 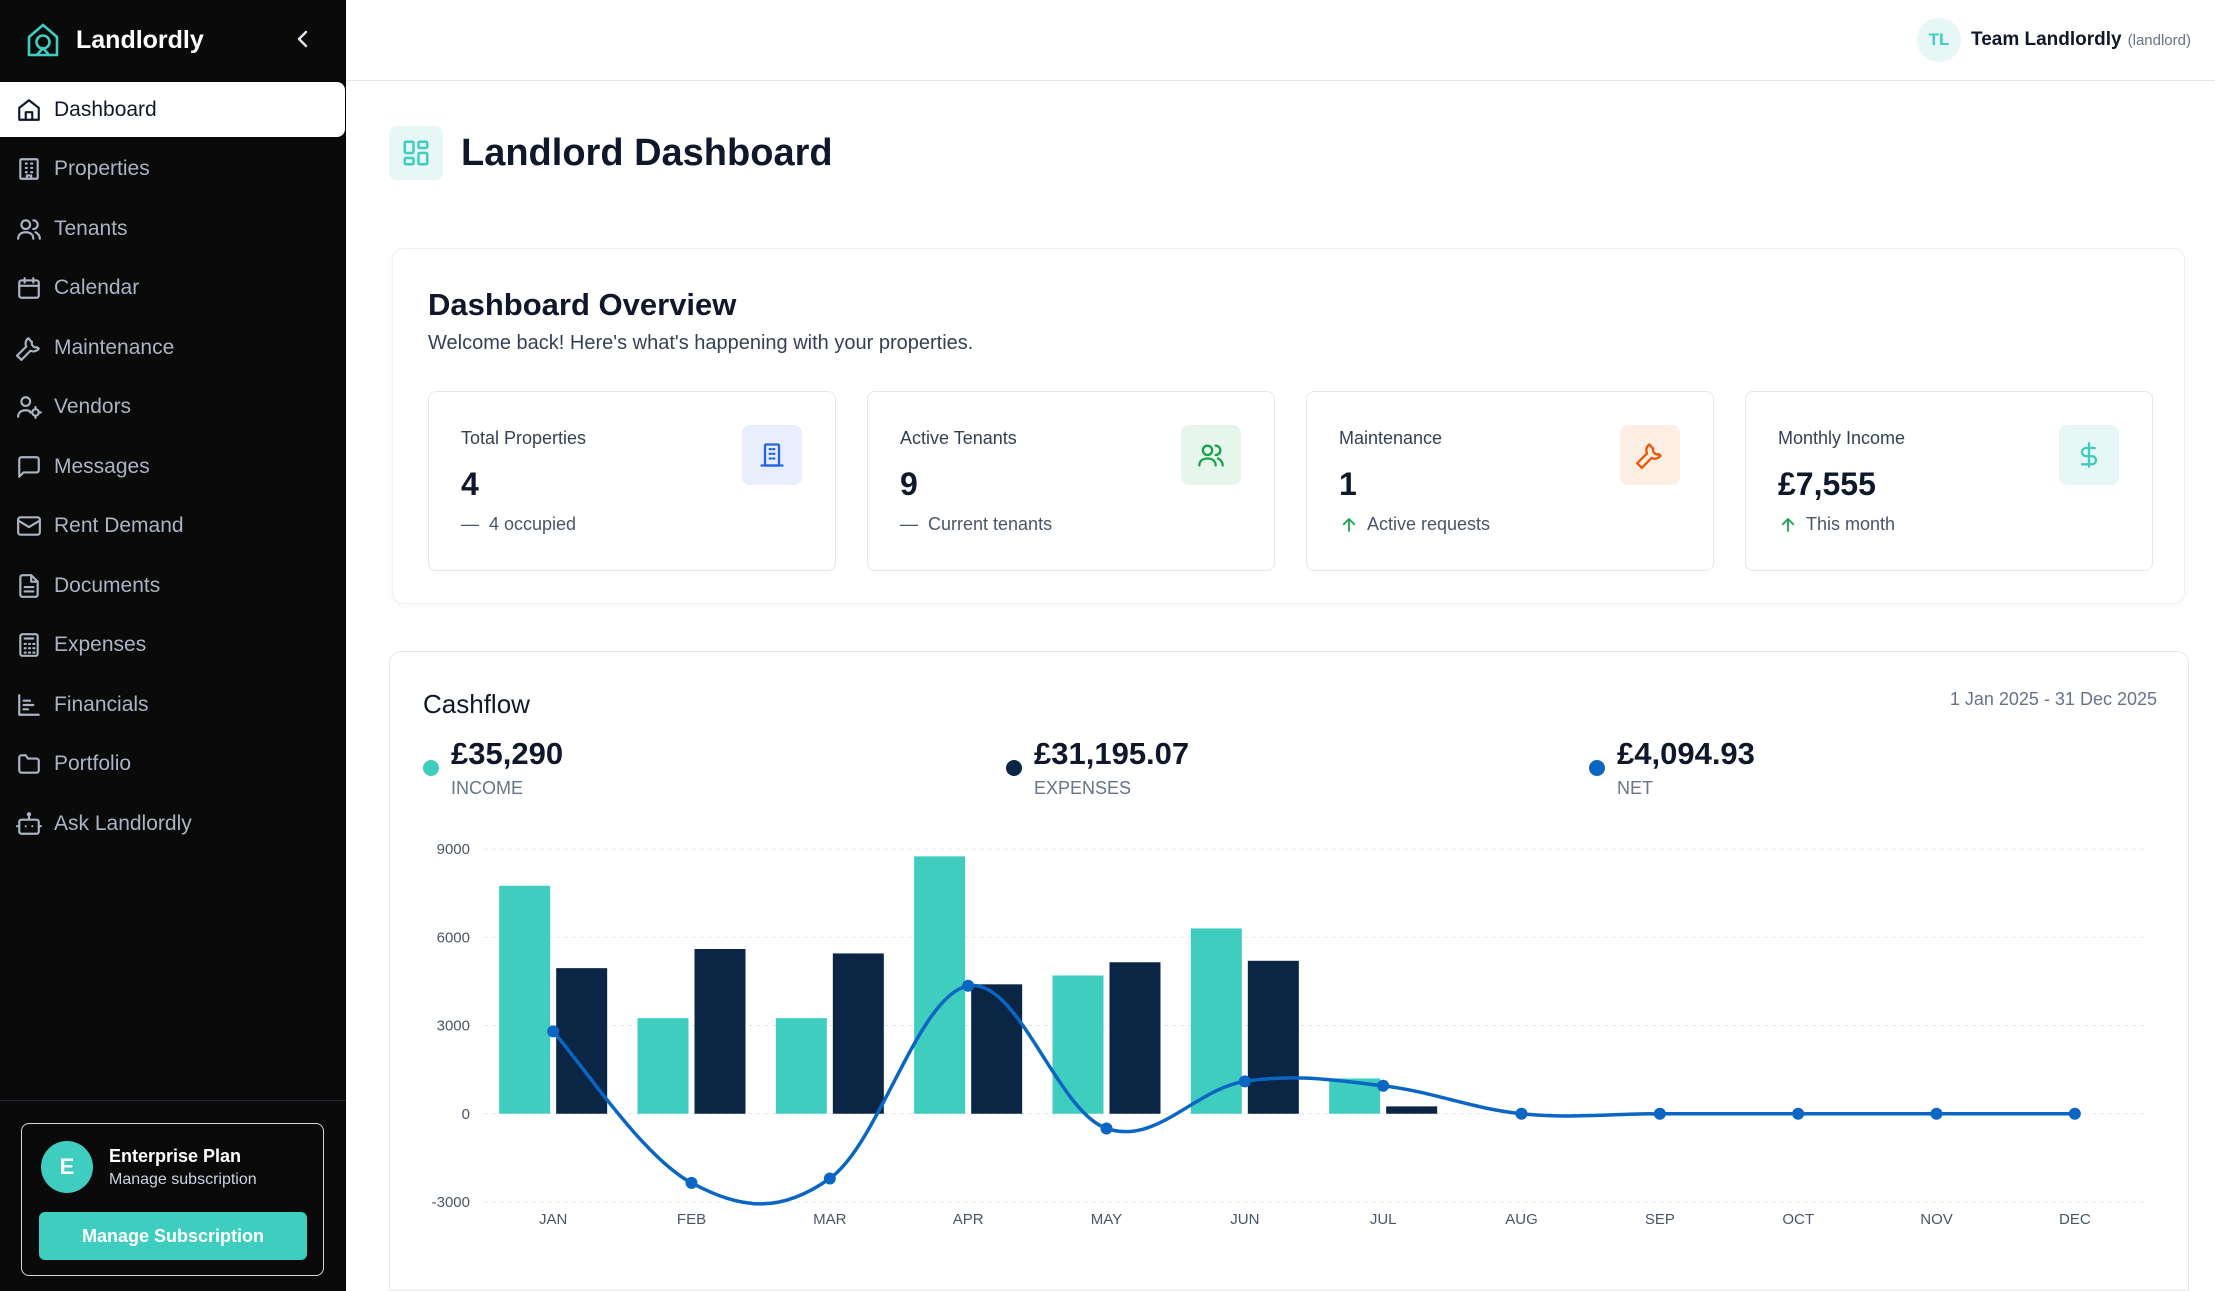 What do you see at coordinates (772, 455) in the screenshot?
I see `building-icon` at bounding box center [772, 455].